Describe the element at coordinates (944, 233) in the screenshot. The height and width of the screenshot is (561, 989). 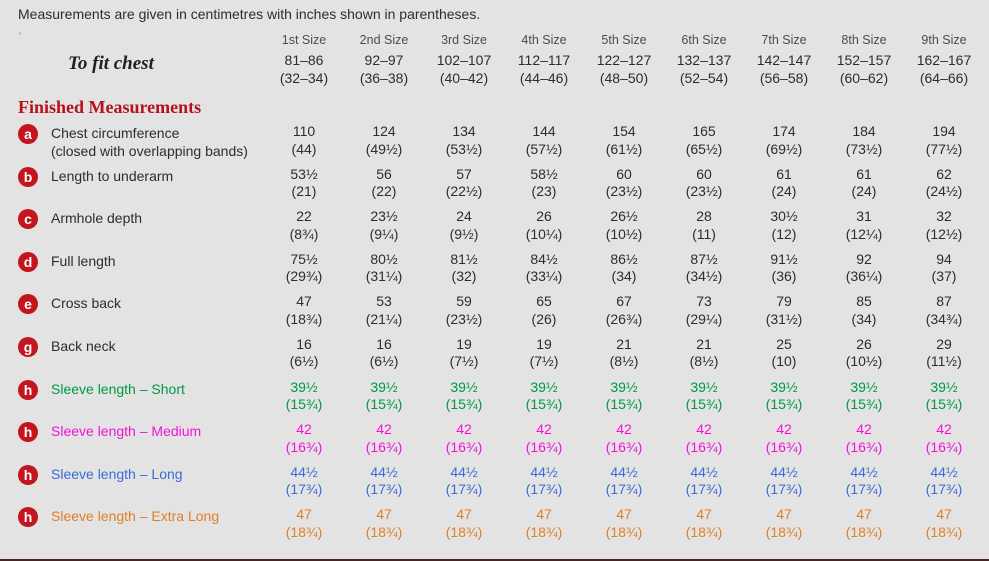
I see `inch-value: (12½)` at that location.